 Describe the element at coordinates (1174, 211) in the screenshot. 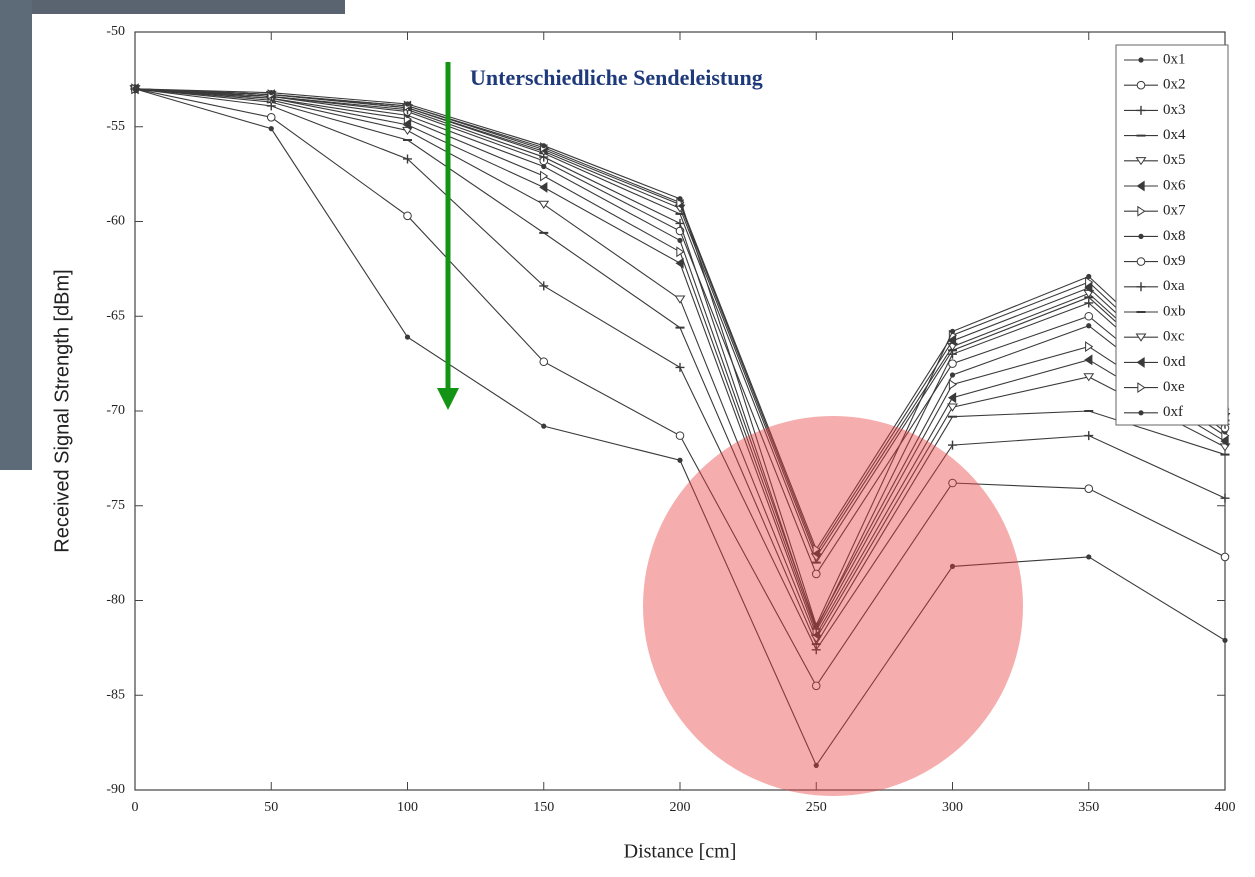

I see `legend-label: 0x7` at that location.